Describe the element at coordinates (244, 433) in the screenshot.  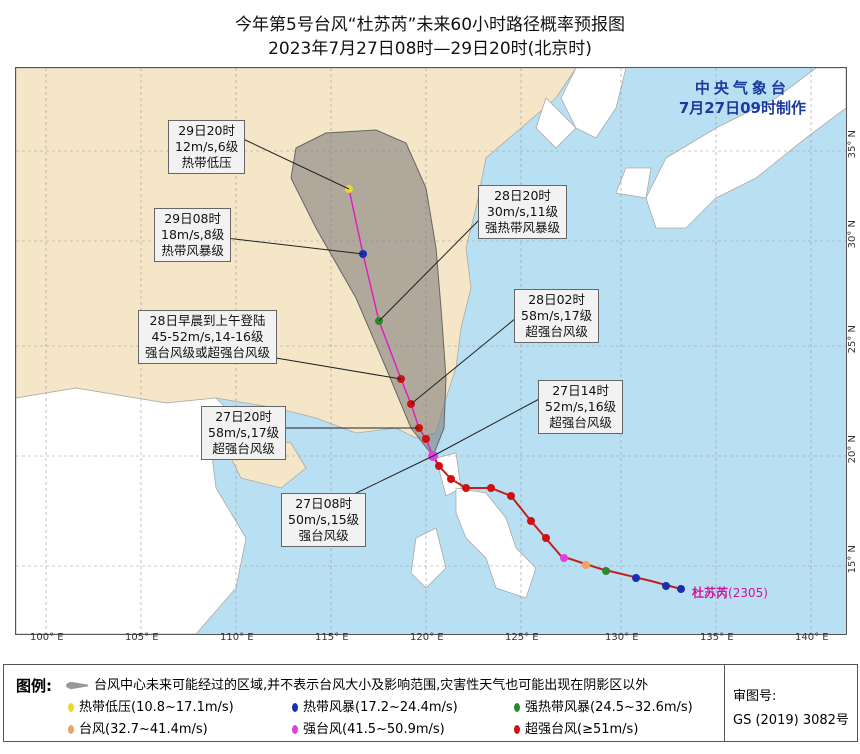
I see `forecast-label: 27日20时 58m/s,17级 超强台风级` at that location.